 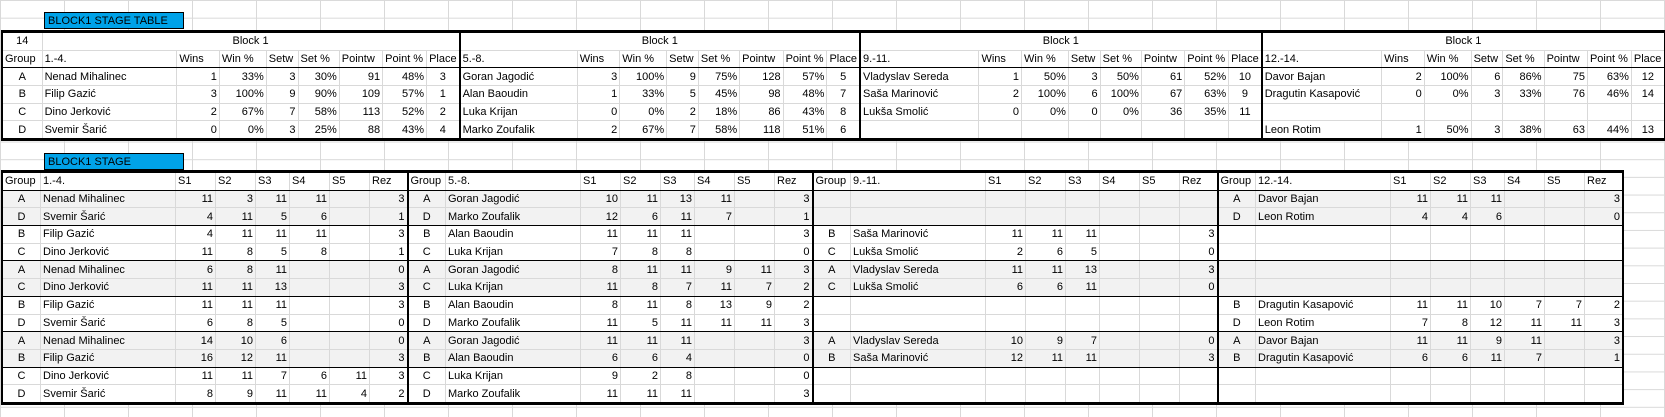 What do you see at coordinates (1321, 130) in the screenshot?
I see `player-name-cell: Leon Rotim` at bounding box center [1321, 130].